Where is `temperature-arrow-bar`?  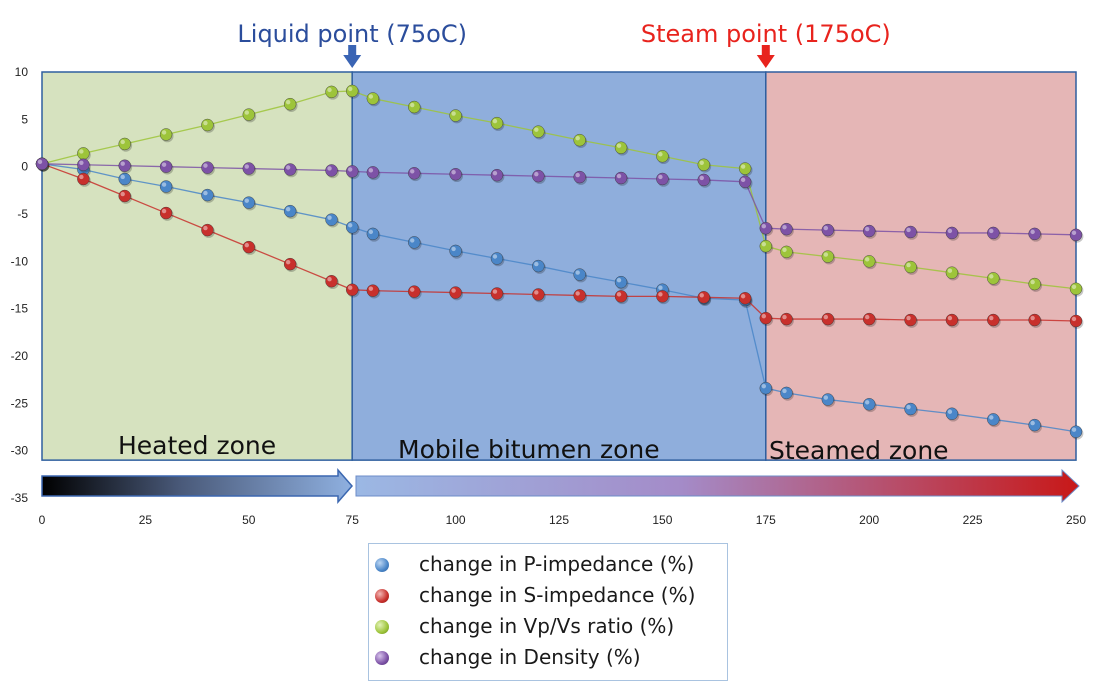 temperature-arrow-bar is located at coordinates (560, 486).